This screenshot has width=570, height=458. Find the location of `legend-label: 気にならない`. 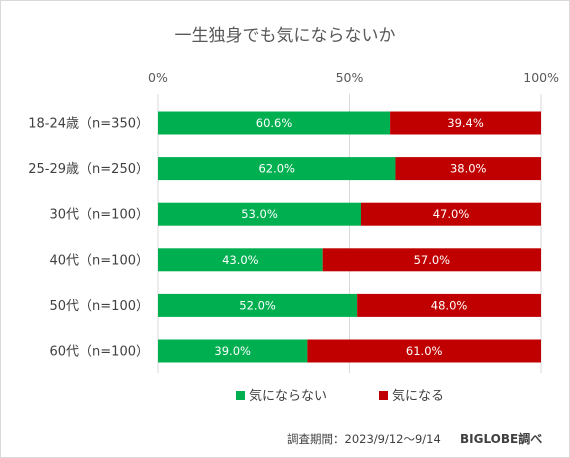

legend-label: 気にならない is located at coordinates (288, 396).